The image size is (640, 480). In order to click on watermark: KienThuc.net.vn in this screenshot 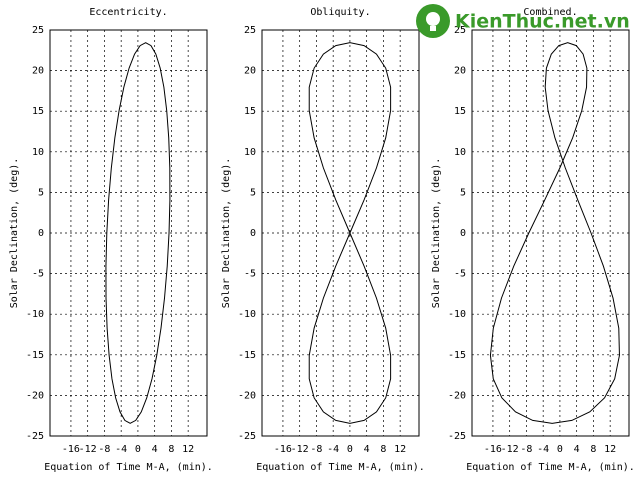, I will do `click(523, 21)`.